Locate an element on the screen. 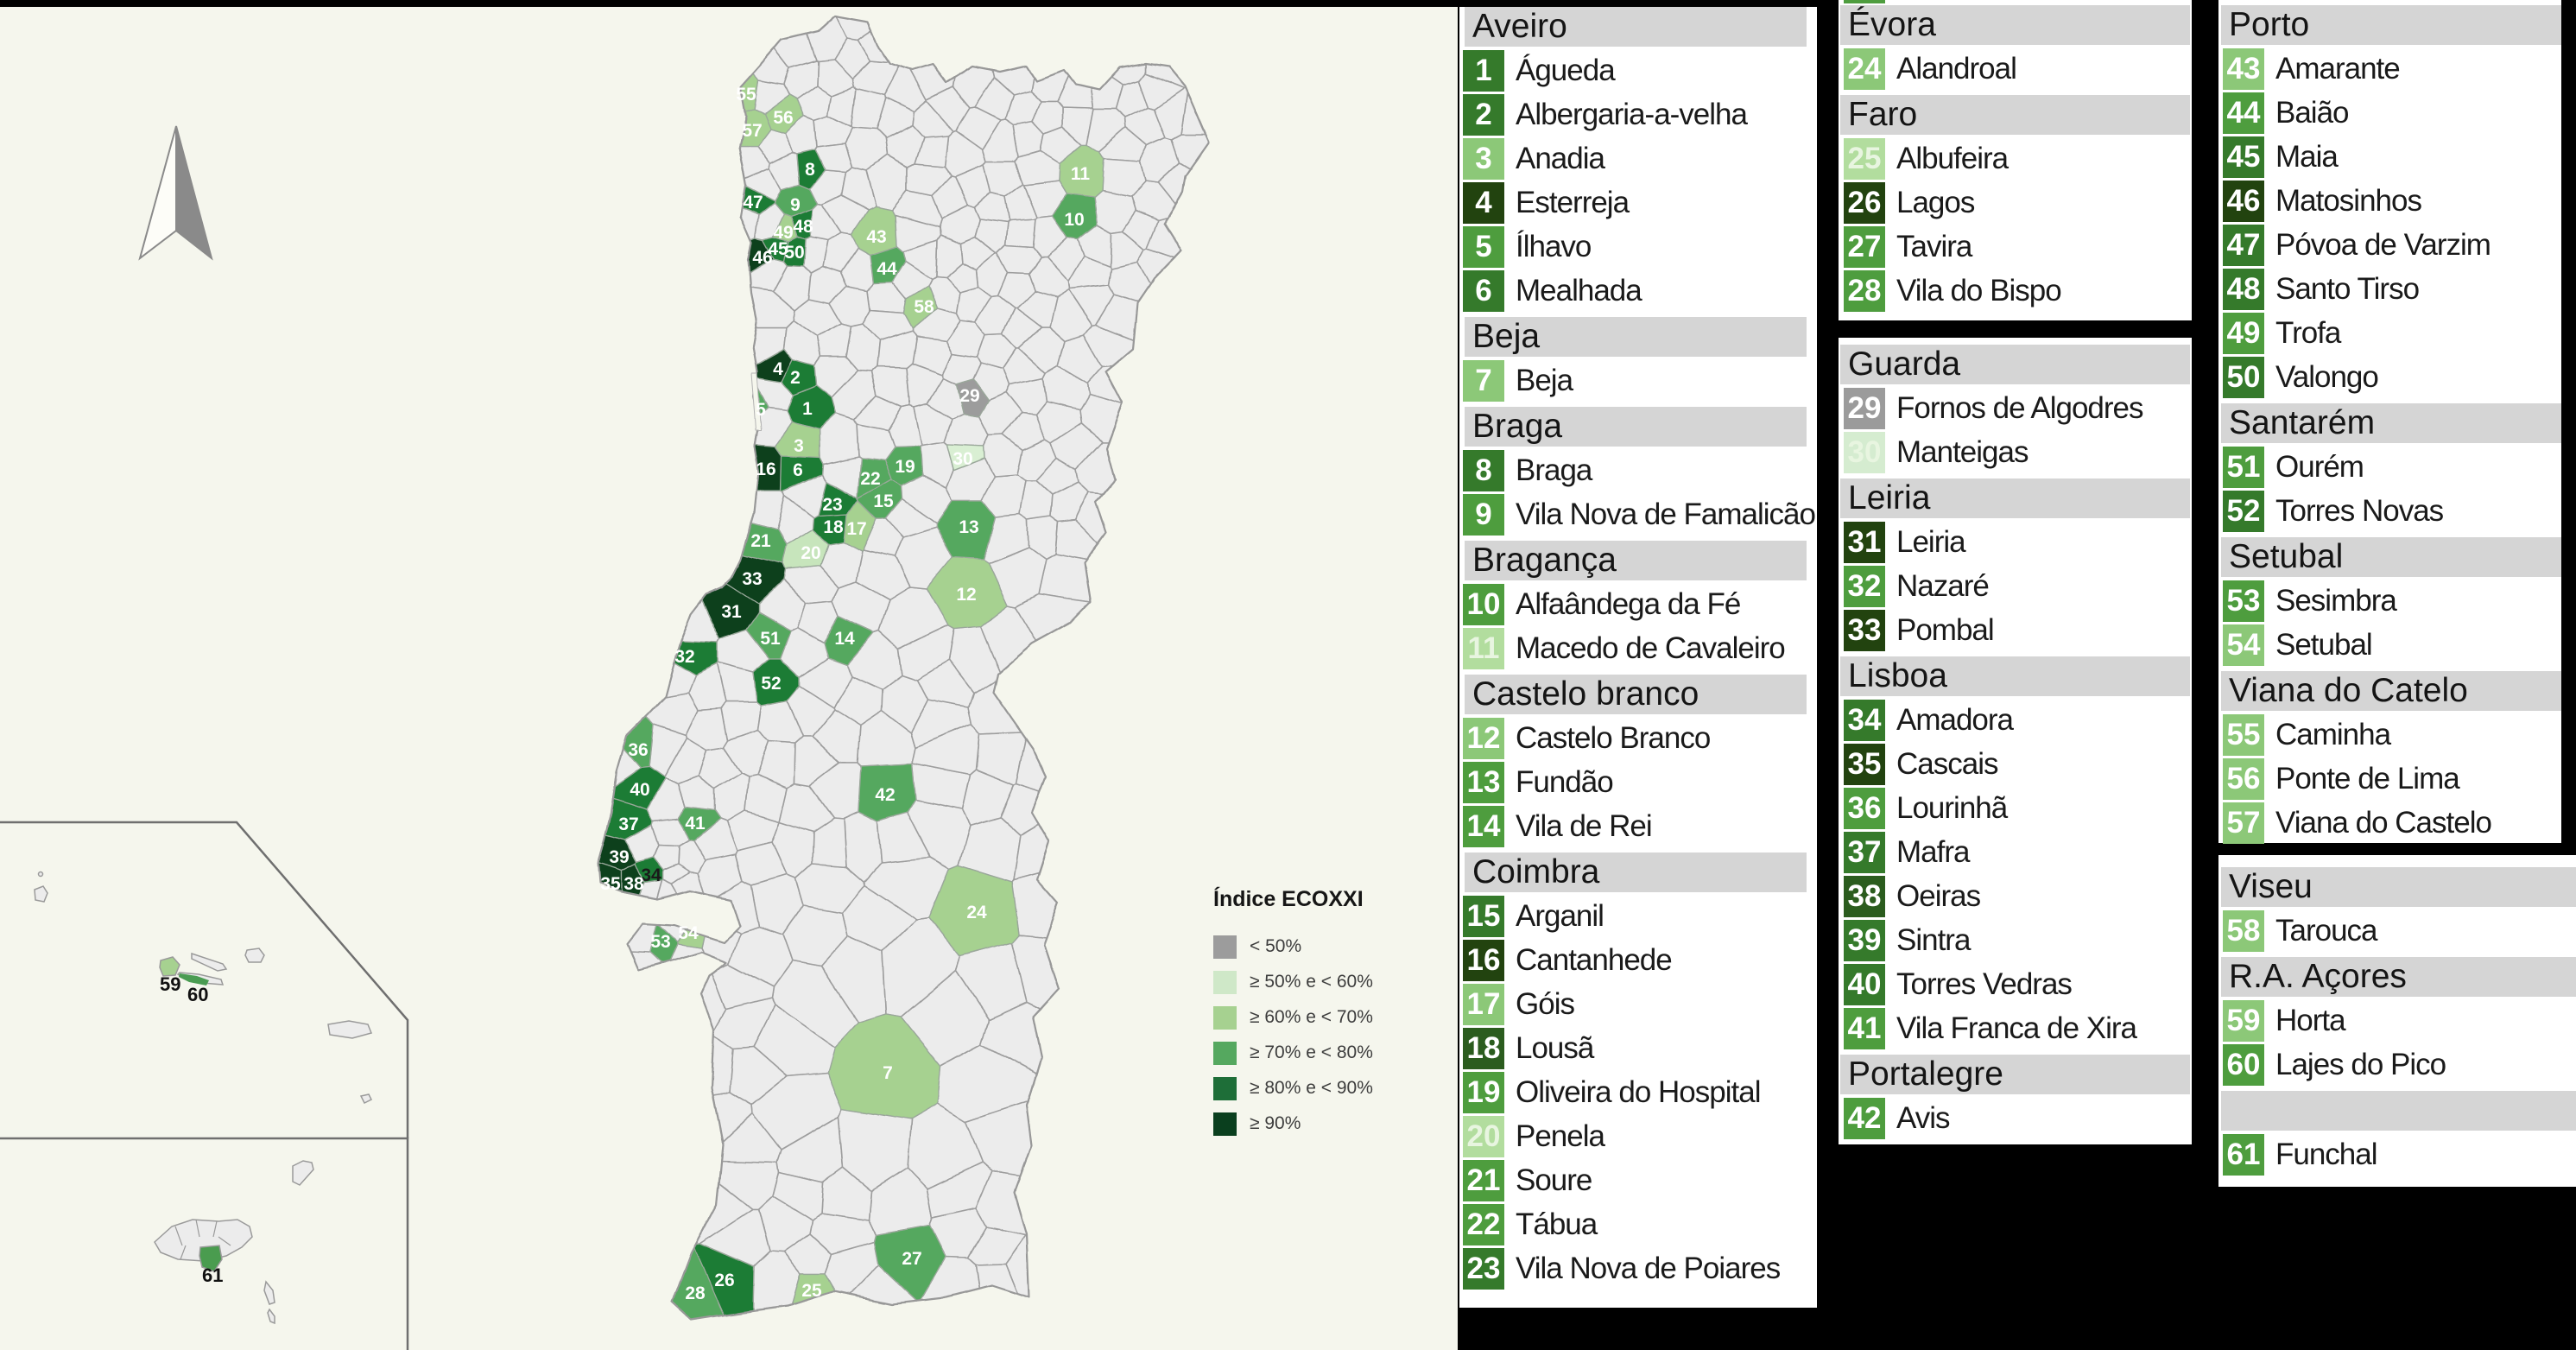 The width and height of the screenshot is (2576, 1350). svg-text: Índice ECOXXI is located at coordinates (1288, 898).